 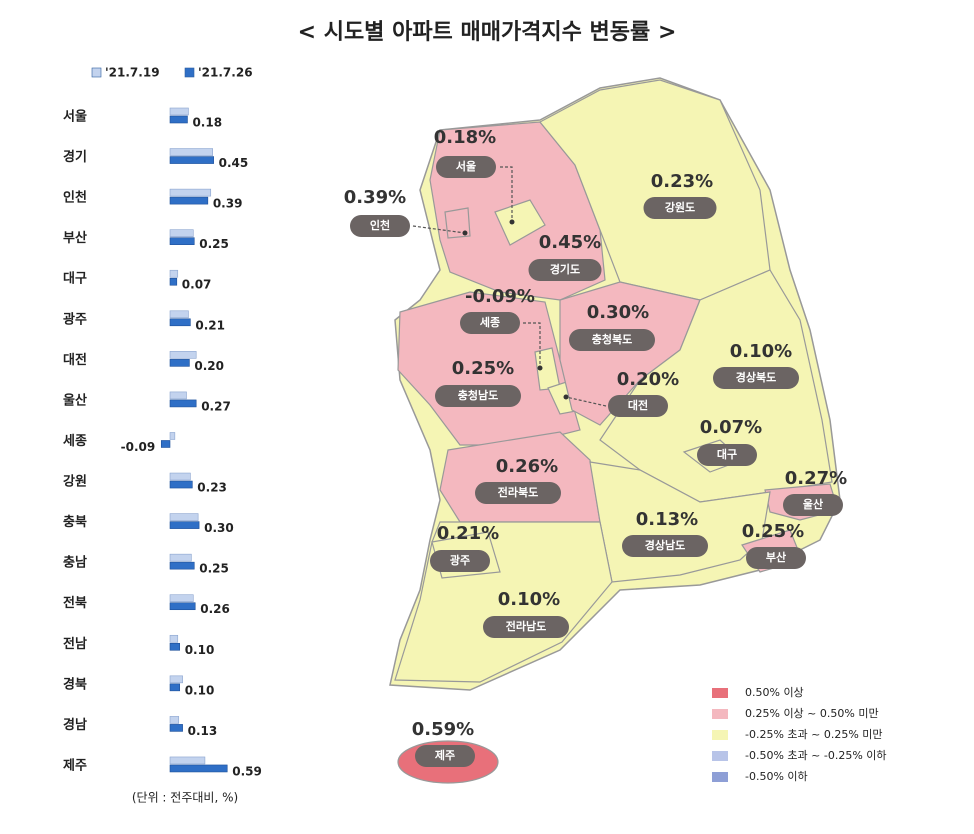 I want to click on legend-label: 0.25% 이상 ~ 0.50% 미만, so click(x=812, y=713).